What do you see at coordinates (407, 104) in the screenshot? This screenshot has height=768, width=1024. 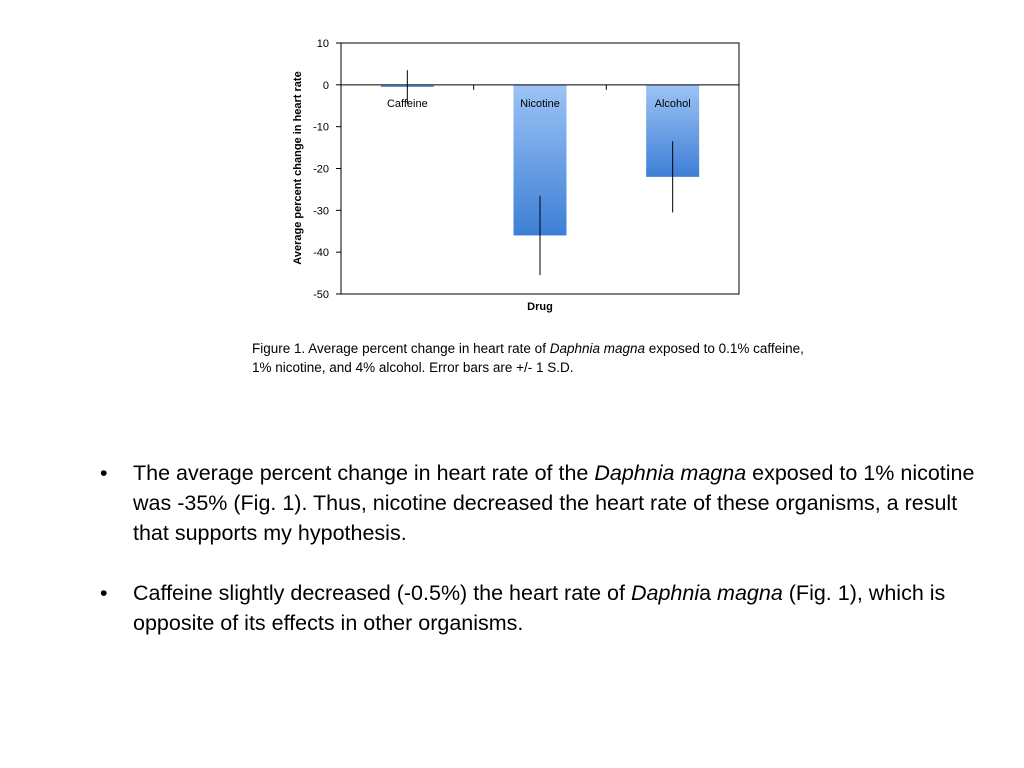 I see `category-label-caffeine: Caffeine` at bounding box center [407, 104].